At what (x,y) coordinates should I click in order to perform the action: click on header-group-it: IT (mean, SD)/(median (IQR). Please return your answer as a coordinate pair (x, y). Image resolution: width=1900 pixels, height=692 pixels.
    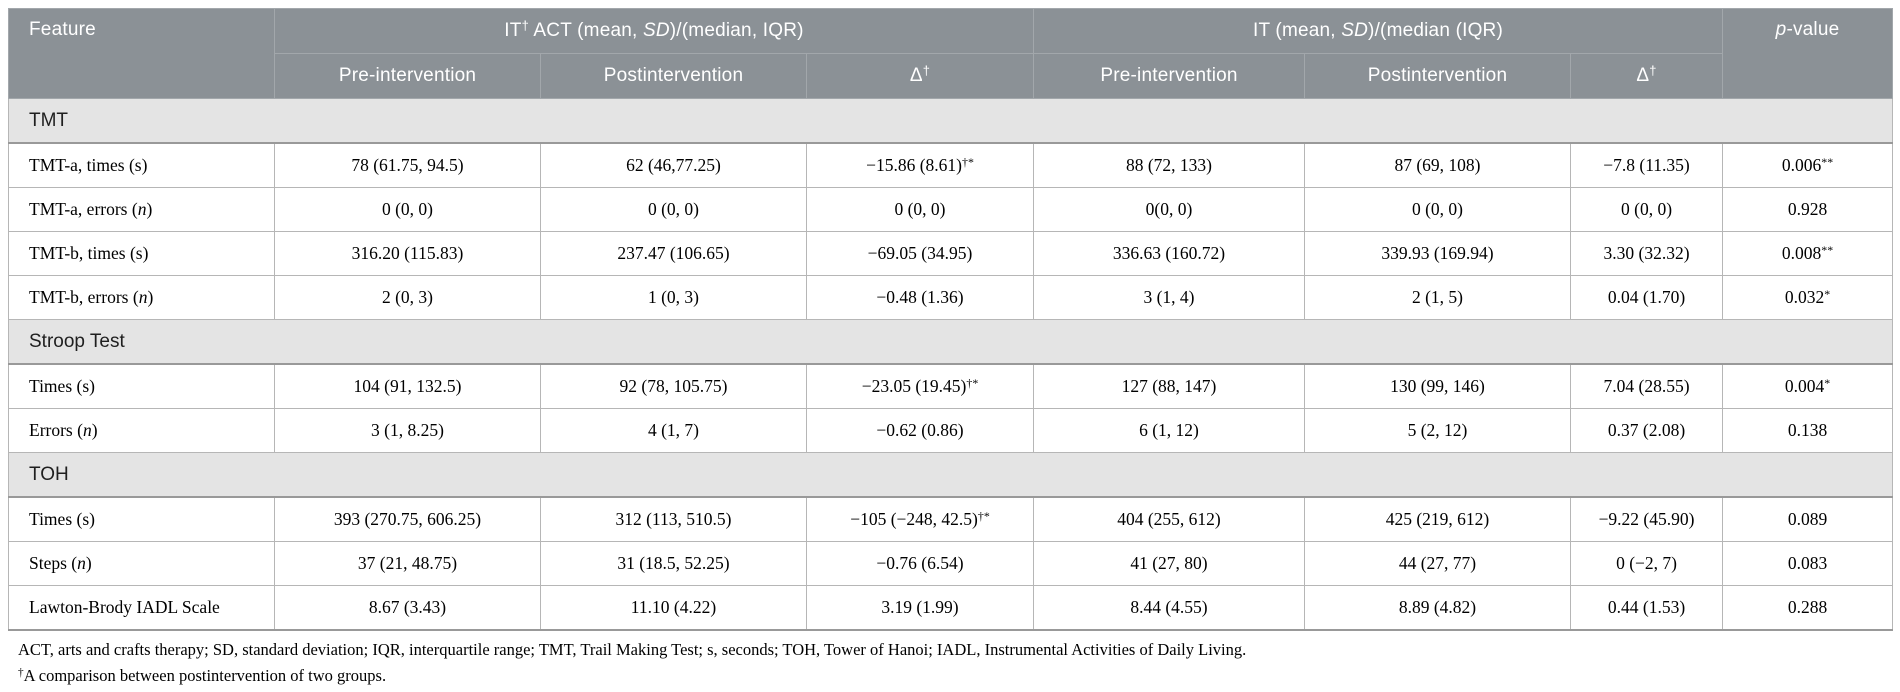
    Looking at the image, I should click on (1378, 31).